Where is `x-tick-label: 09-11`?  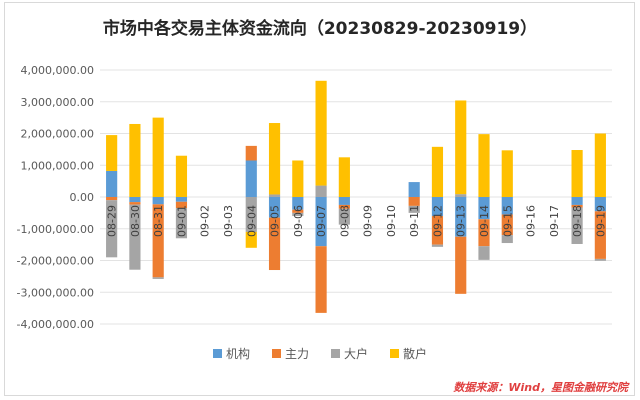 x-tick-label: 09-11 is located at coordinates (414, 221).